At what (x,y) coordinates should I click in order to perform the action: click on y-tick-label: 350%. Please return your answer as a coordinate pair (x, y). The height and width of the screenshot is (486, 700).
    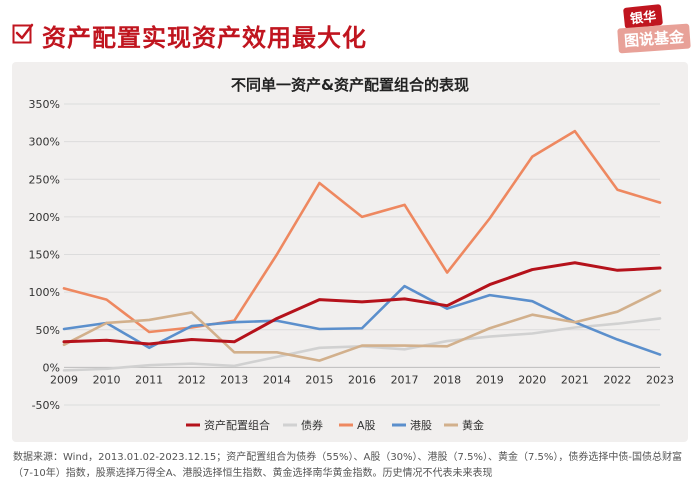
    Looking at the image, I should click on (44, 104).